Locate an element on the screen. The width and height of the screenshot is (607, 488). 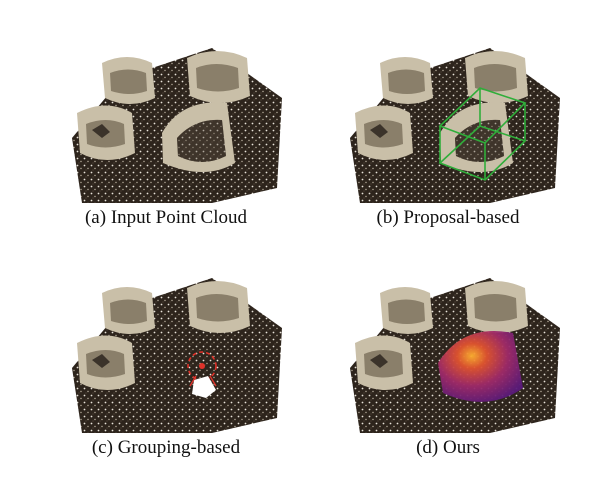
panel-proposal-based is located at coordinates (452, 120).